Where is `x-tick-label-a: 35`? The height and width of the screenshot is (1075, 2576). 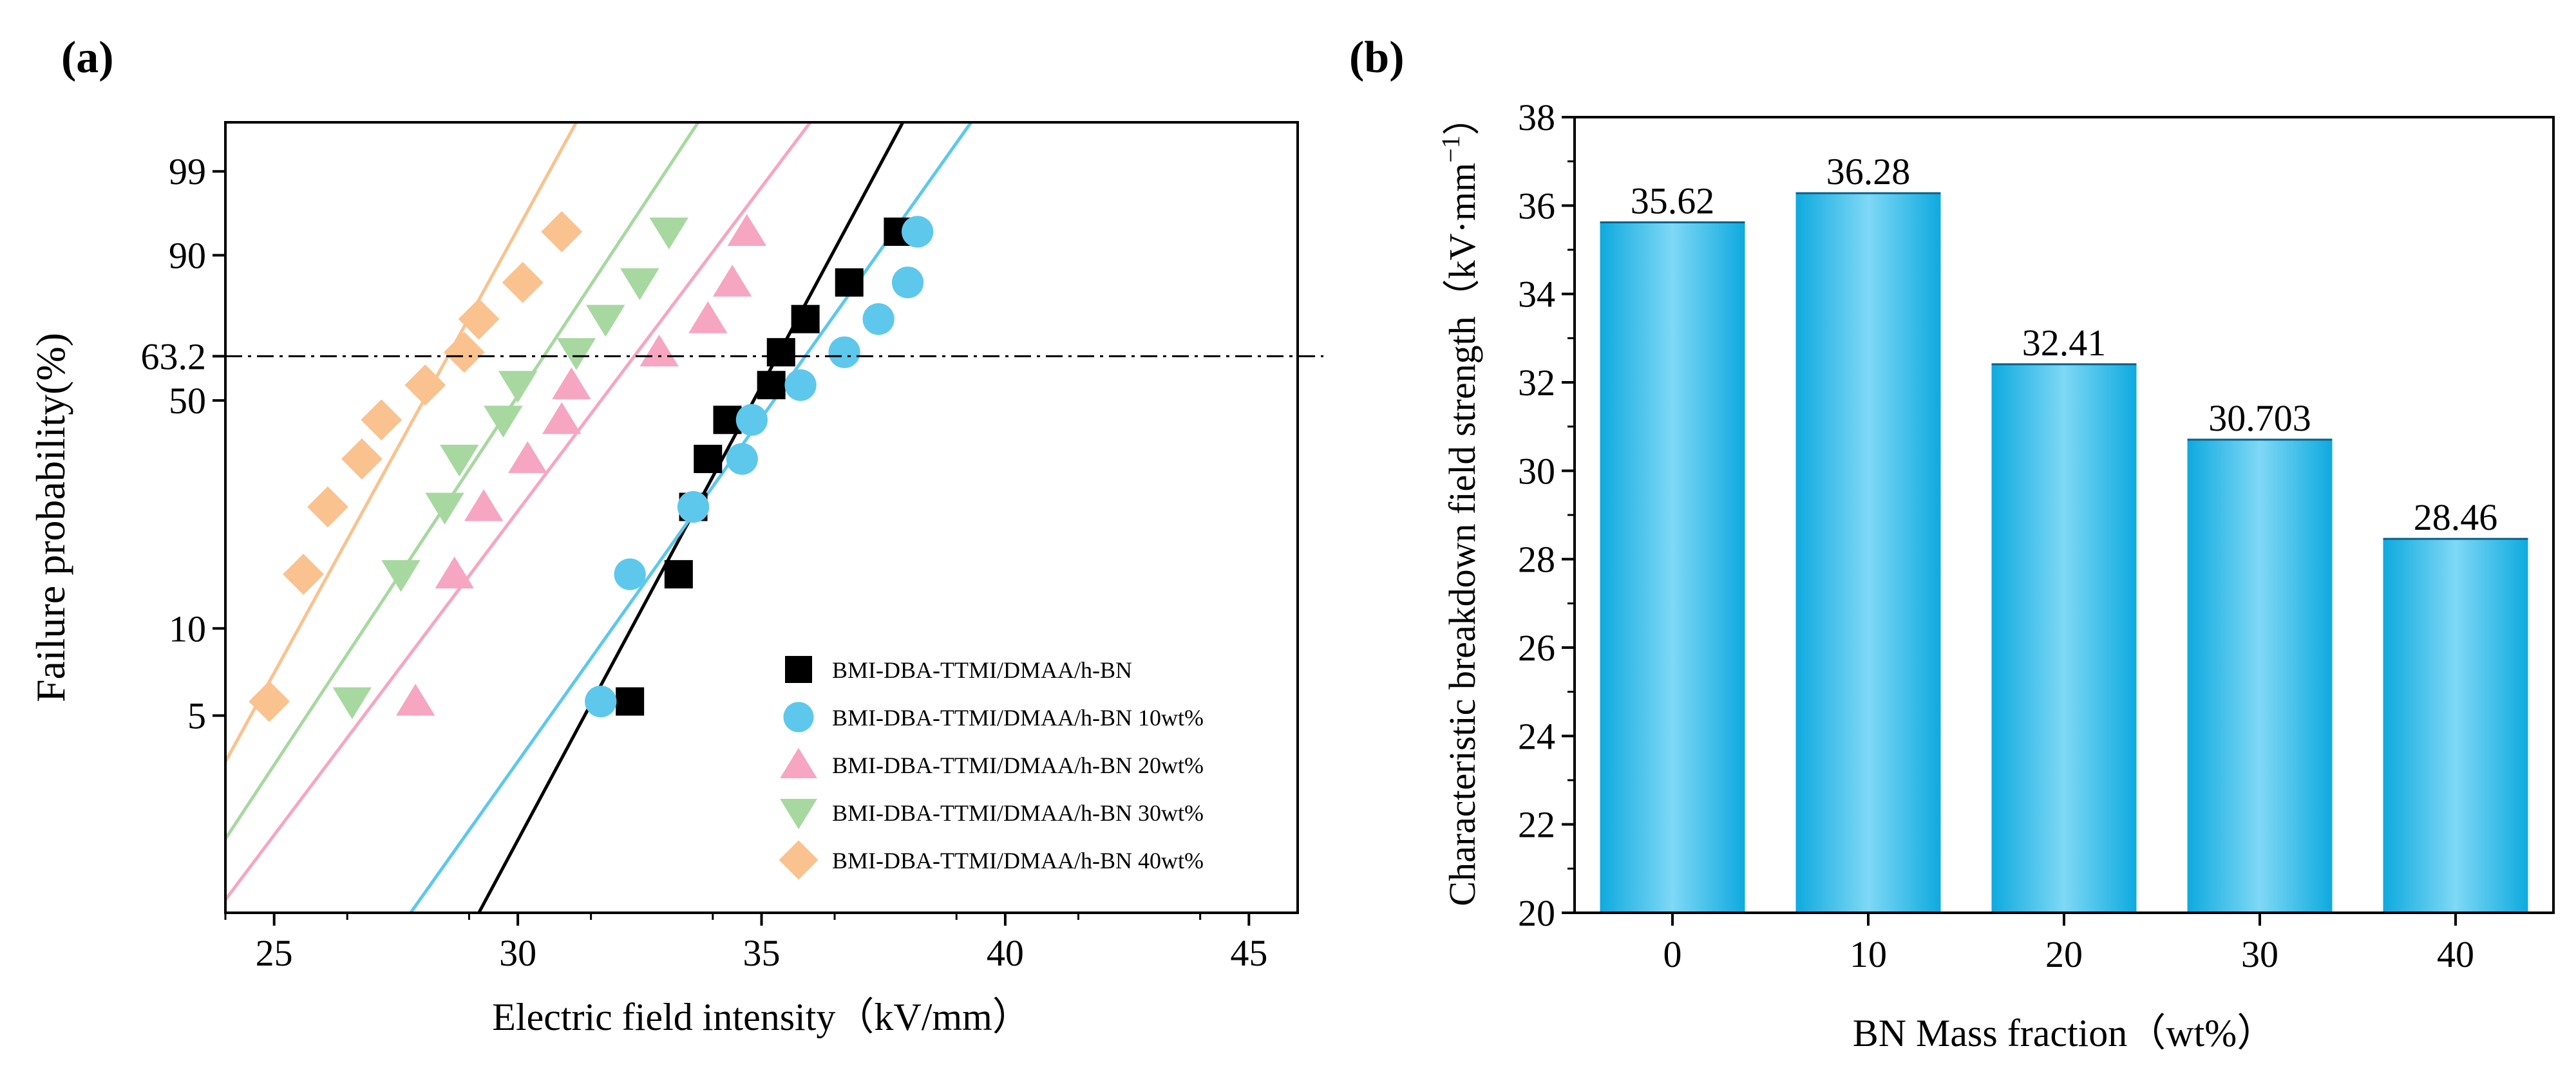 x-tick-label-a: 35 is located at coordinates (762, 953).